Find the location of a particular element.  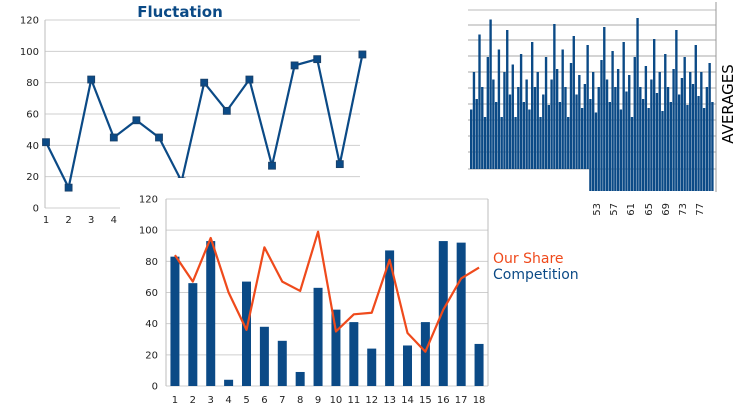

fluctuation-x-tick: 2 is located at coordinates (68, 220).